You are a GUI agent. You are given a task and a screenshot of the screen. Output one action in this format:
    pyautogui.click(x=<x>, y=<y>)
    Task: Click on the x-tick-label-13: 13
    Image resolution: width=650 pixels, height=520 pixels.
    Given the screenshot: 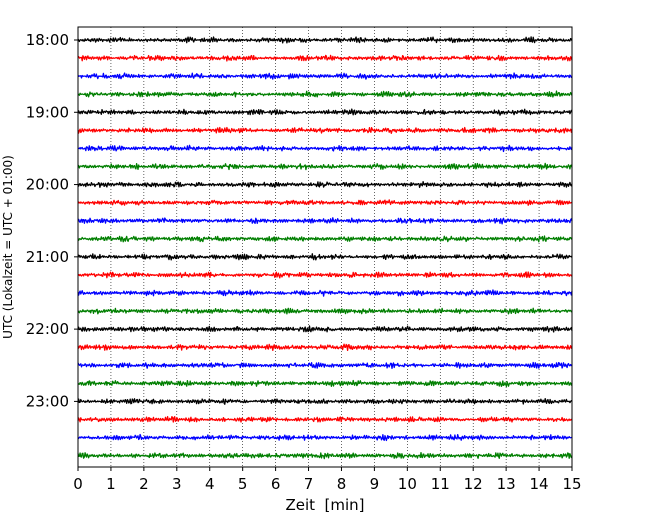 What is the action you would take?
    pyautogui.click(x=506, y=484)
    